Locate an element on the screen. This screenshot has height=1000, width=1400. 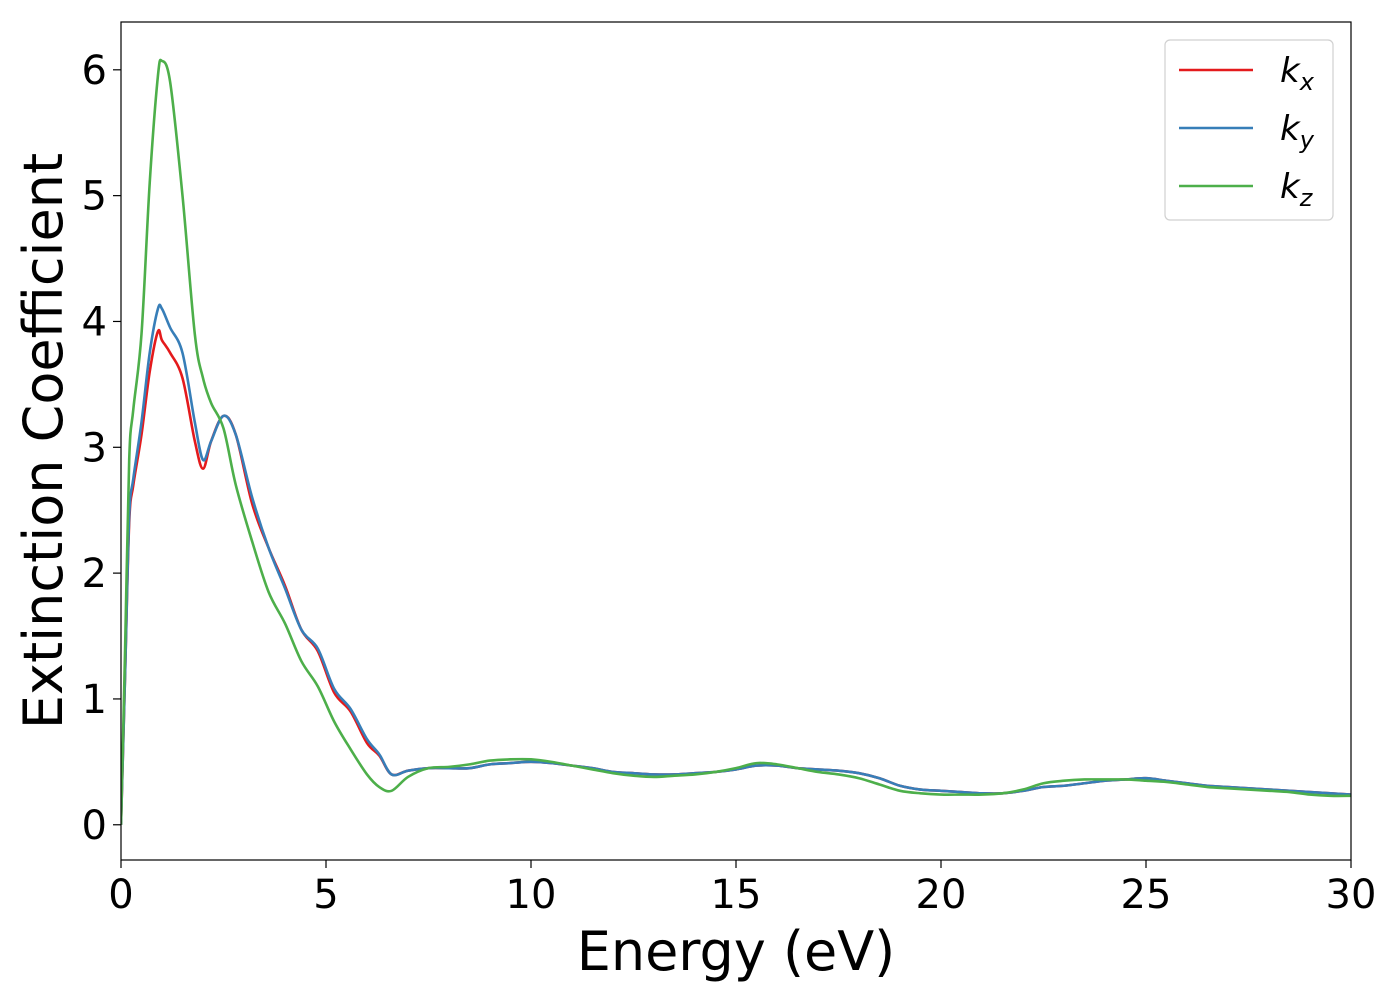
x-tick-label: 30 is located at coordinates (1351, 895).